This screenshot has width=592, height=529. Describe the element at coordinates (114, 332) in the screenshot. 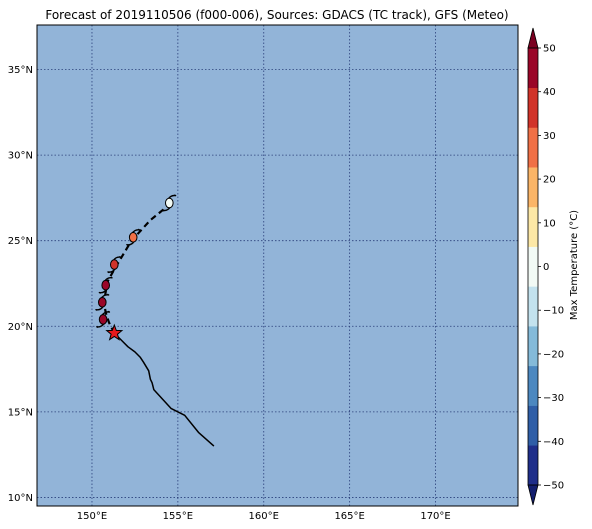

I see `current-position-star-icon` at that location.